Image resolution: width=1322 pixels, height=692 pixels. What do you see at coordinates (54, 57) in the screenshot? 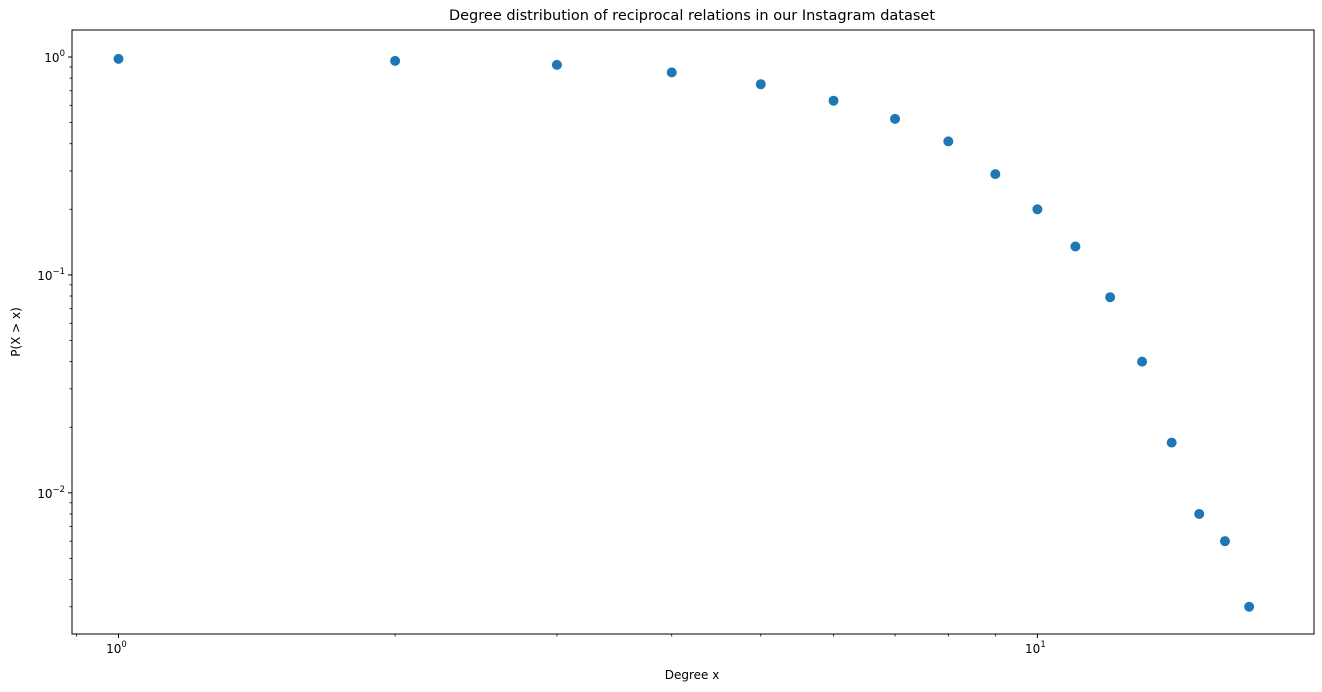
I see `y-tick-label: 10⁰` at bounding box center [54, 57].